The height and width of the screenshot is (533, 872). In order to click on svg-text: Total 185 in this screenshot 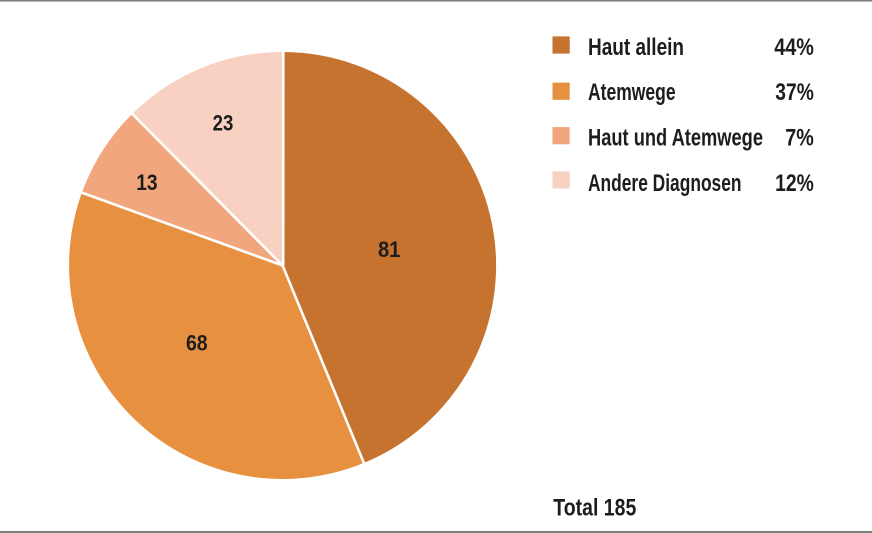, I will do `click(594, 508)`.